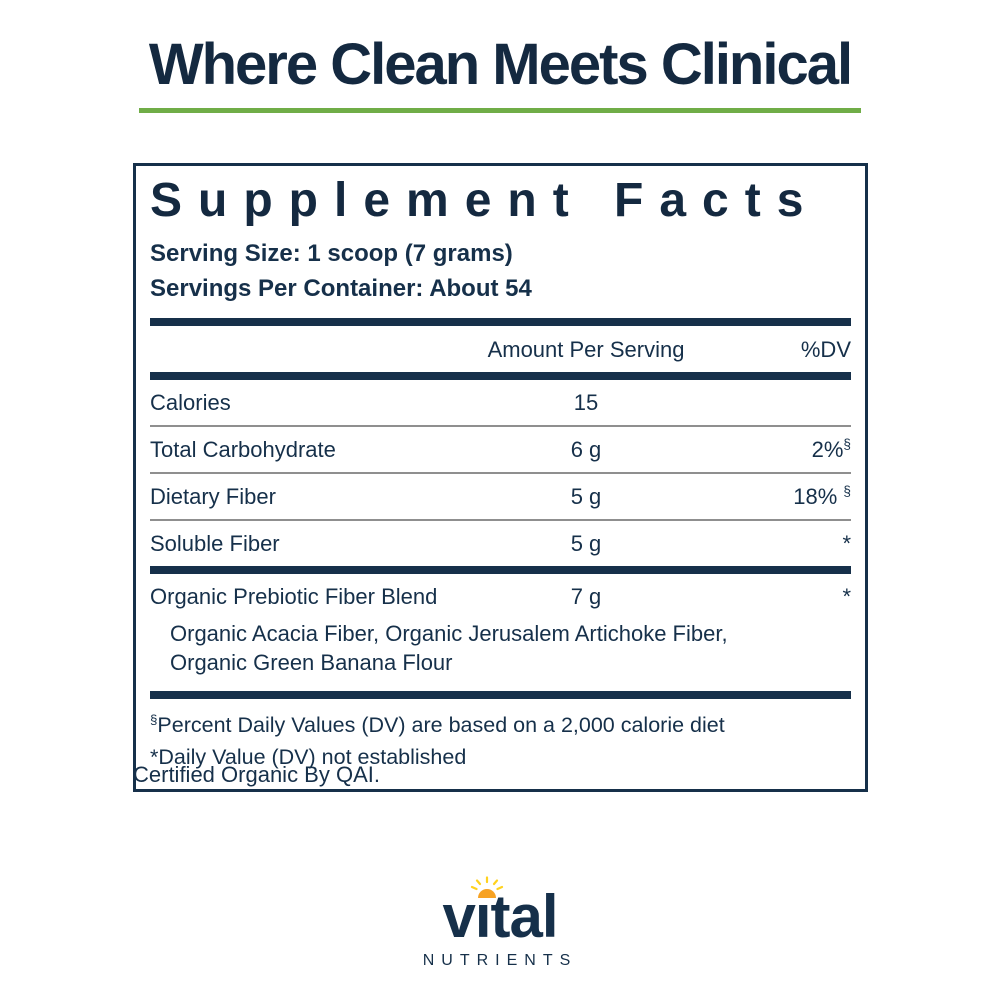 This screenshot has height=1000, width=1000. I want to click on nutrient-dv: 18% §, so click(776, 497).